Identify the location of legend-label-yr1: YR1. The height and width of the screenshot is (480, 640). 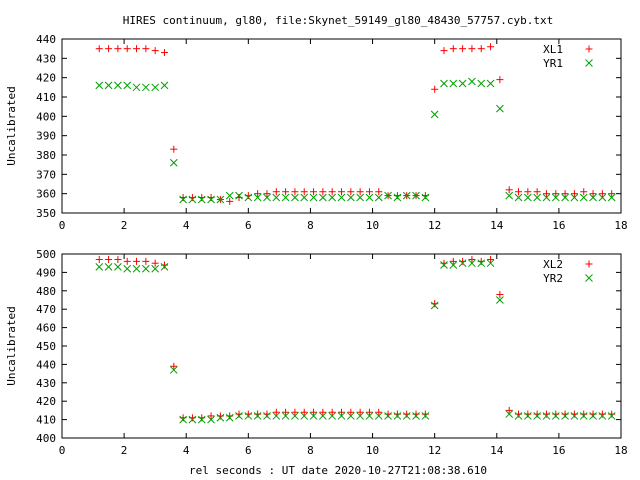
(553, 63).